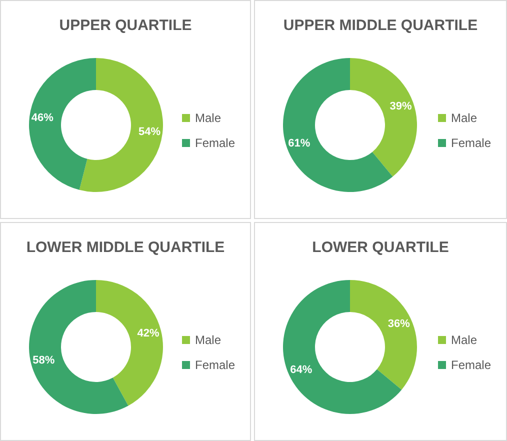 The height and width of the screenshot is (441, 507). I want to click on data-label: 42%, so click(148, 334).